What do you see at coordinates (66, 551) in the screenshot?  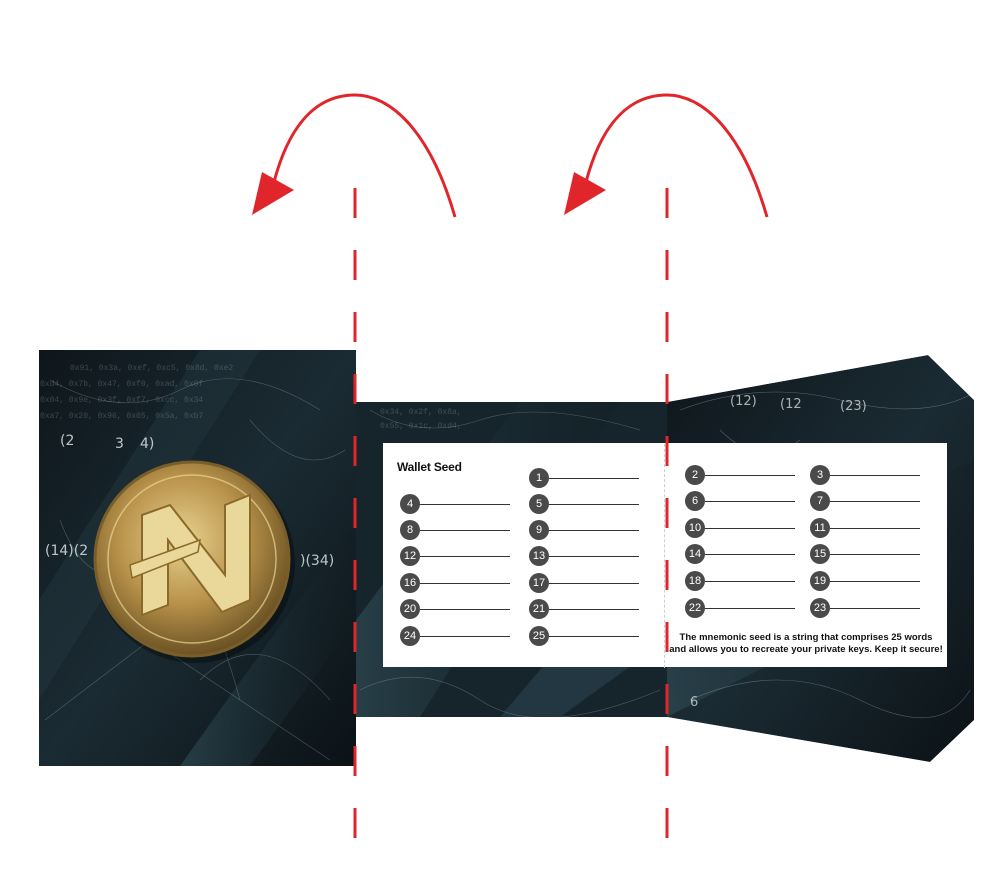 I see `svg-text: (14)(2` at bounding box center [66, 551].